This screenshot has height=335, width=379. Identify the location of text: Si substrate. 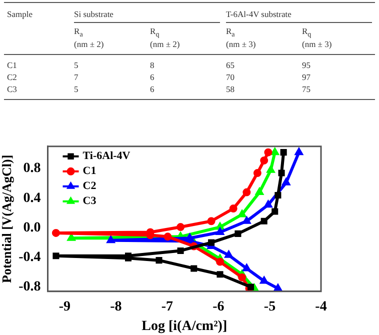
(147, 16).